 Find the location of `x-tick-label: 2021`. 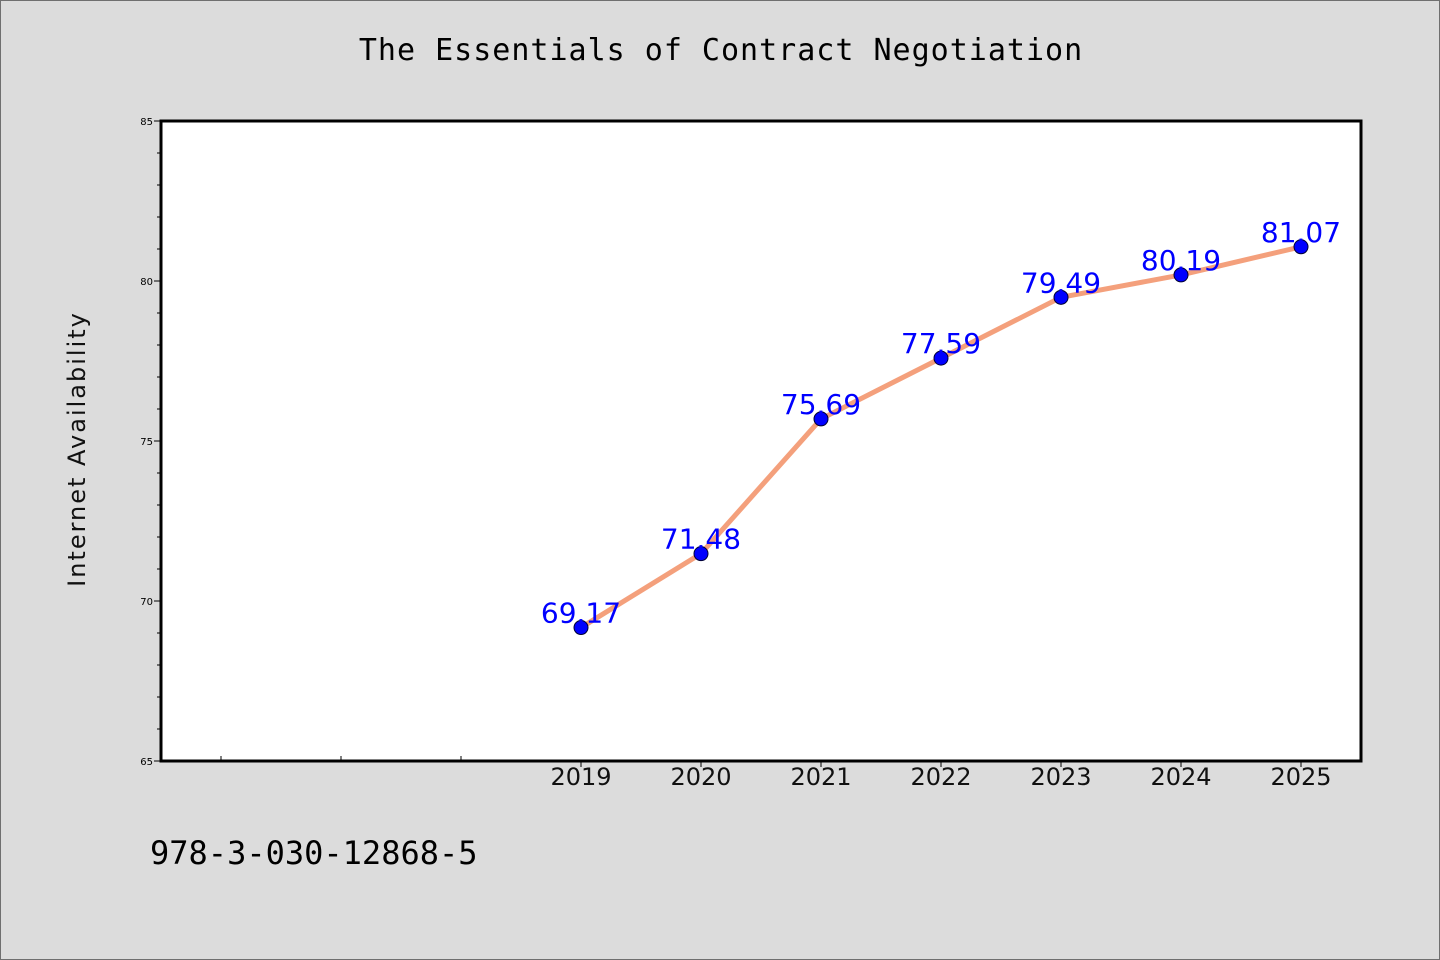

x-tick-label: 2021 is located at coordinates (820, 777).